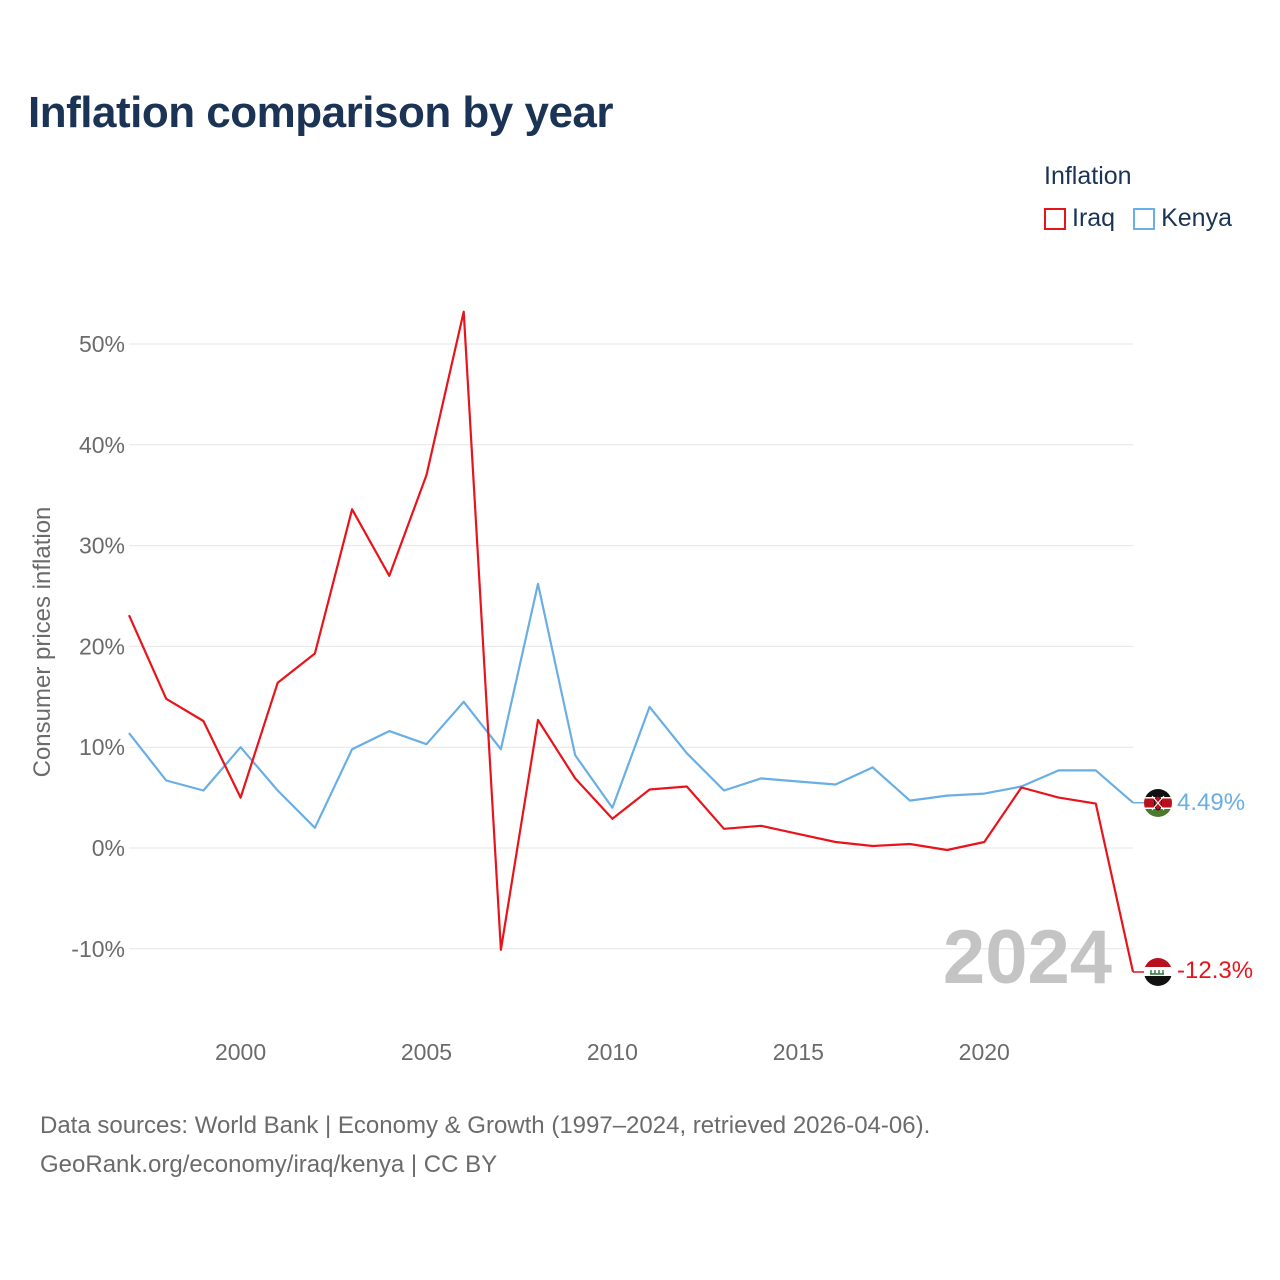 The height and width of the screenshot is (1280, 1280). Describe the element at coordinates (102, 445) in the screenshot. I see `y-tick-label: 40%` at that location.